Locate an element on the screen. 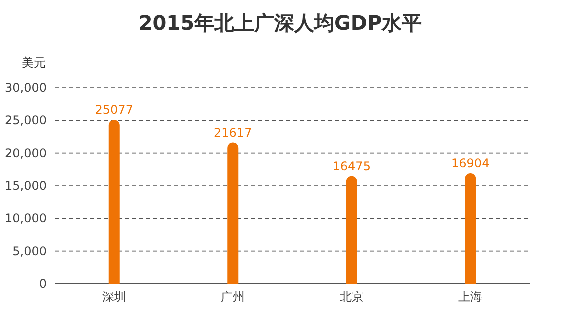  y-tick-label: 30,000 is located at coordinates (26, 88).